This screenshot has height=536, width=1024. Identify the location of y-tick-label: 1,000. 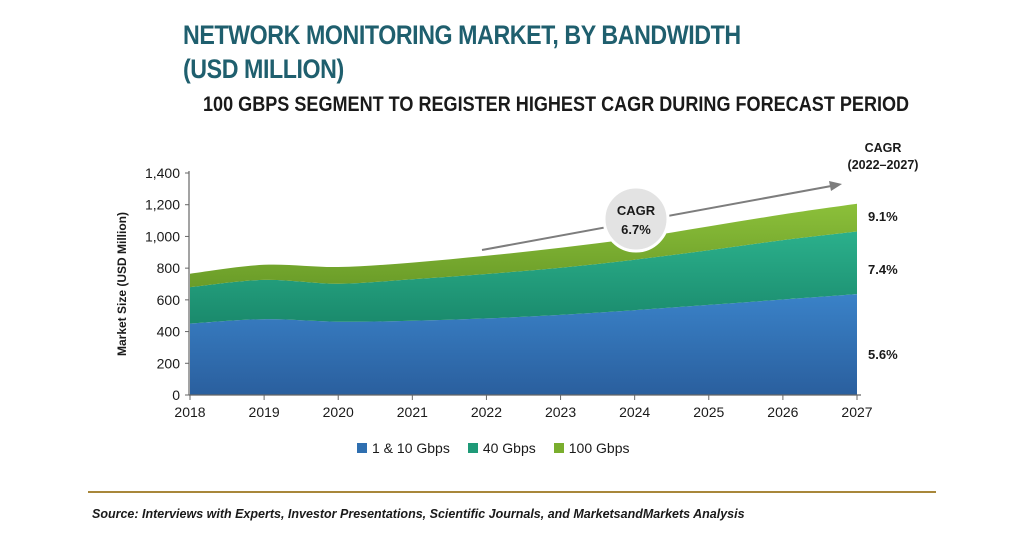
(162, 236).